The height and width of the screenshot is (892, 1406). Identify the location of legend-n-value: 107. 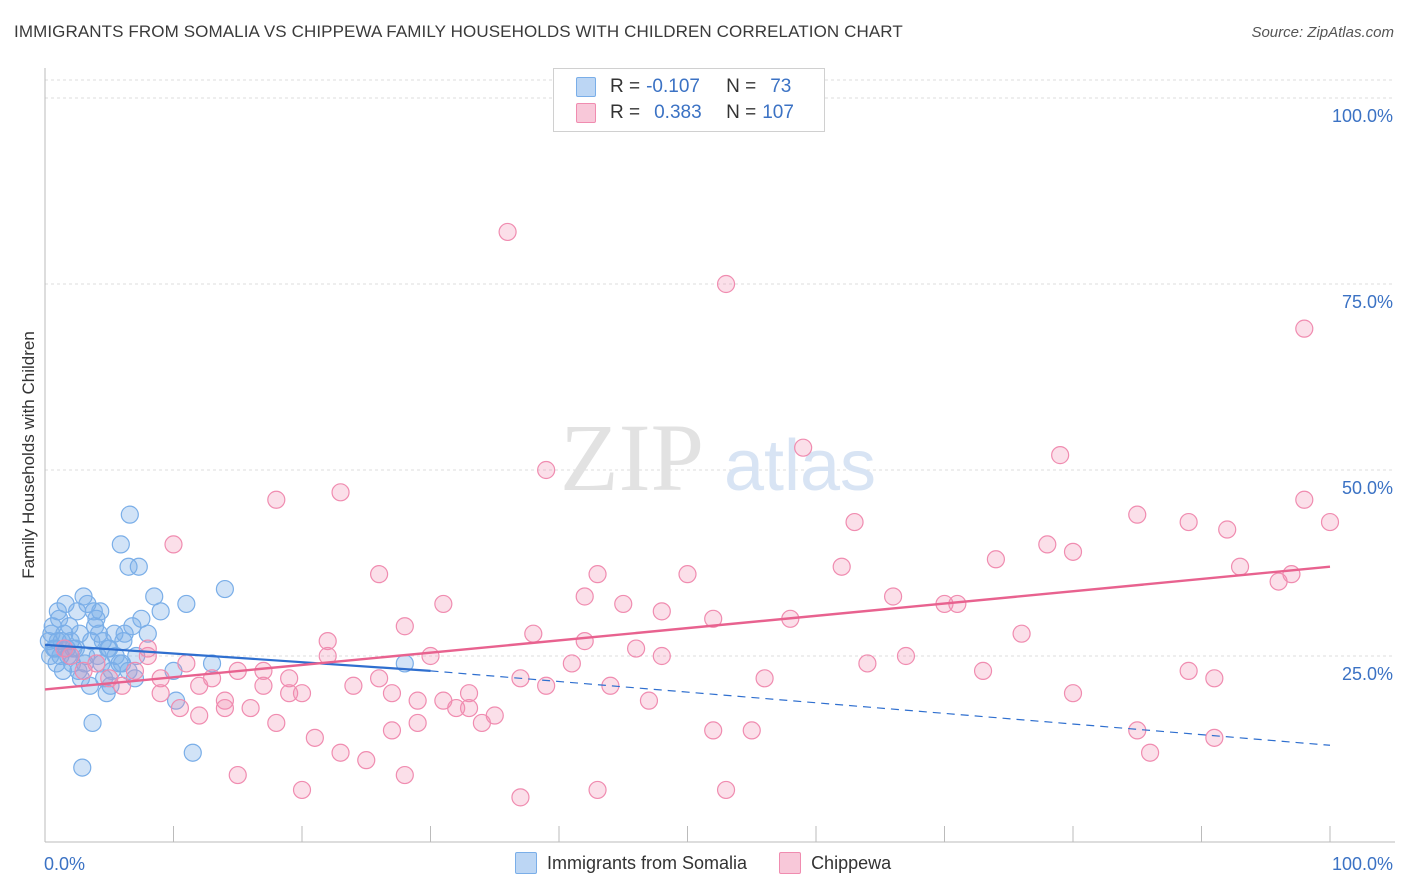
(778, 112).